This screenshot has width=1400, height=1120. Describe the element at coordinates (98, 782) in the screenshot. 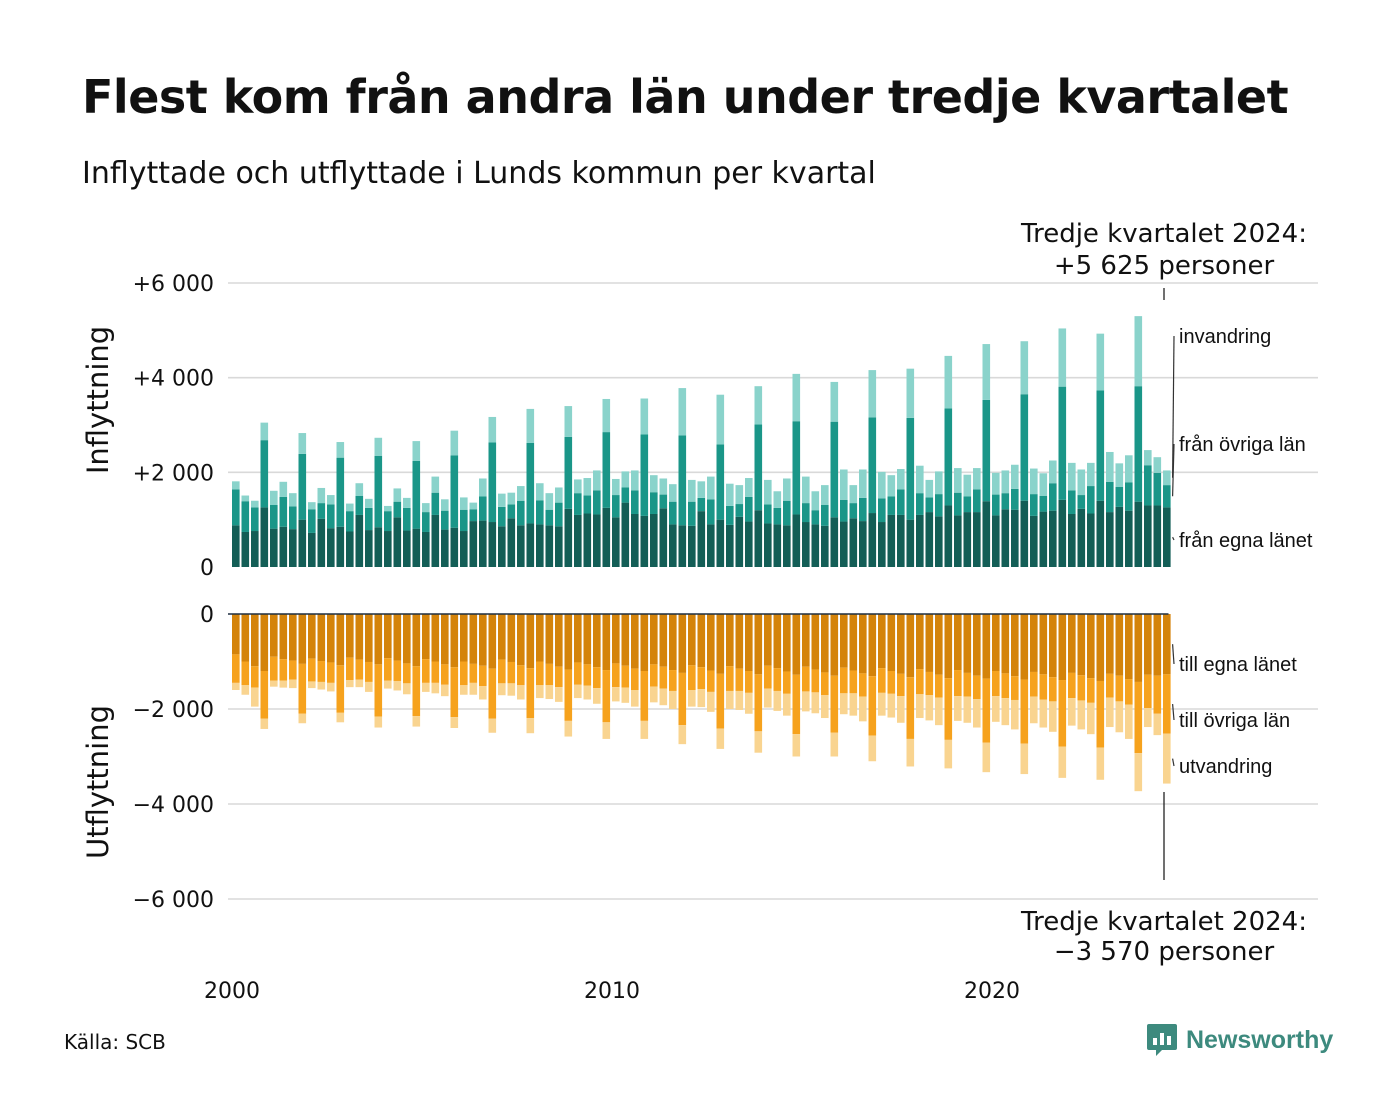

I see `y-axis-title-utflyttning: Utflyttning` at that location.